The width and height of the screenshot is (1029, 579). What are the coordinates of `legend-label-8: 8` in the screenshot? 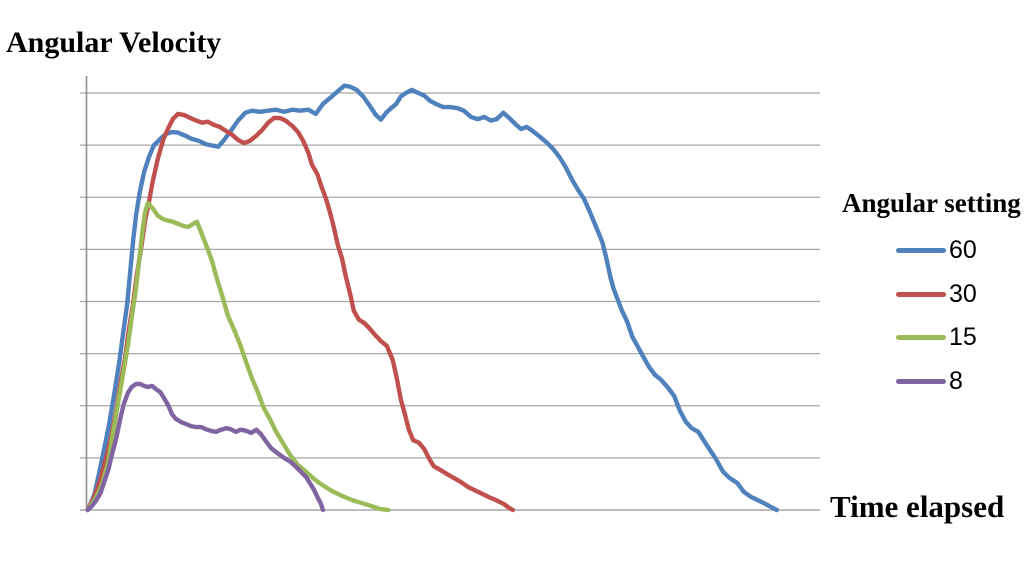 It's located at (956, 380).